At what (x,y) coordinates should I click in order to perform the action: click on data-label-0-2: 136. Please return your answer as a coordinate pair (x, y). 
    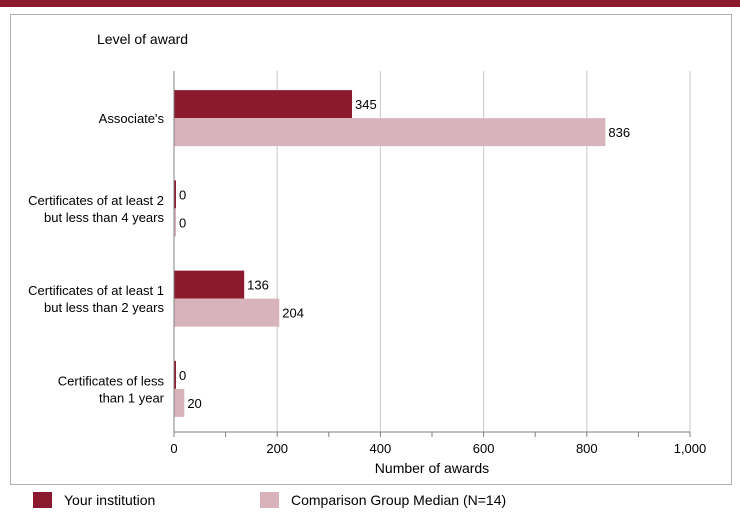
    Looking at the image, I should click on (258, 285).